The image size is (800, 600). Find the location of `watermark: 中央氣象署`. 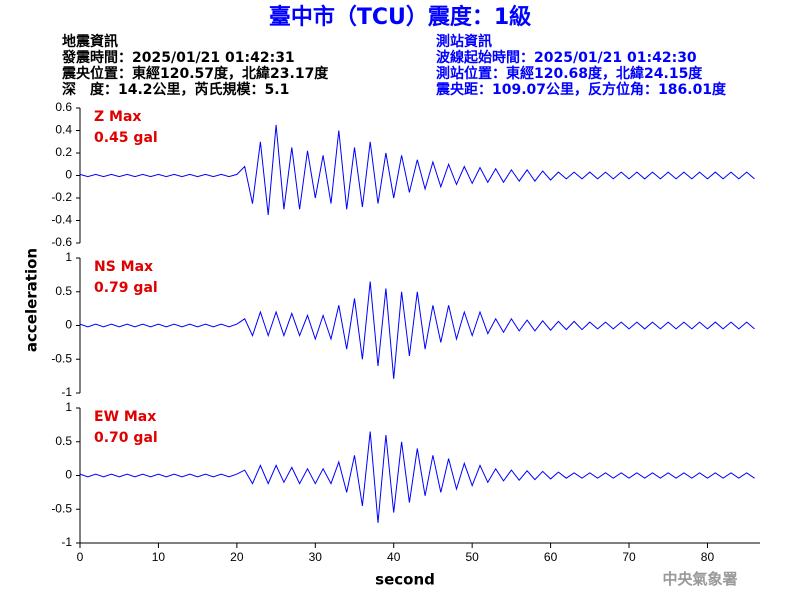

watermark: 中央氣象署 is located at coordinates (699, 579).